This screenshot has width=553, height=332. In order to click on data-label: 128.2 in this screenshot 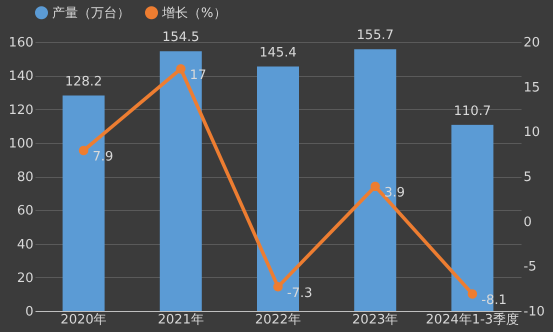, I will do `click(83, 82)`.